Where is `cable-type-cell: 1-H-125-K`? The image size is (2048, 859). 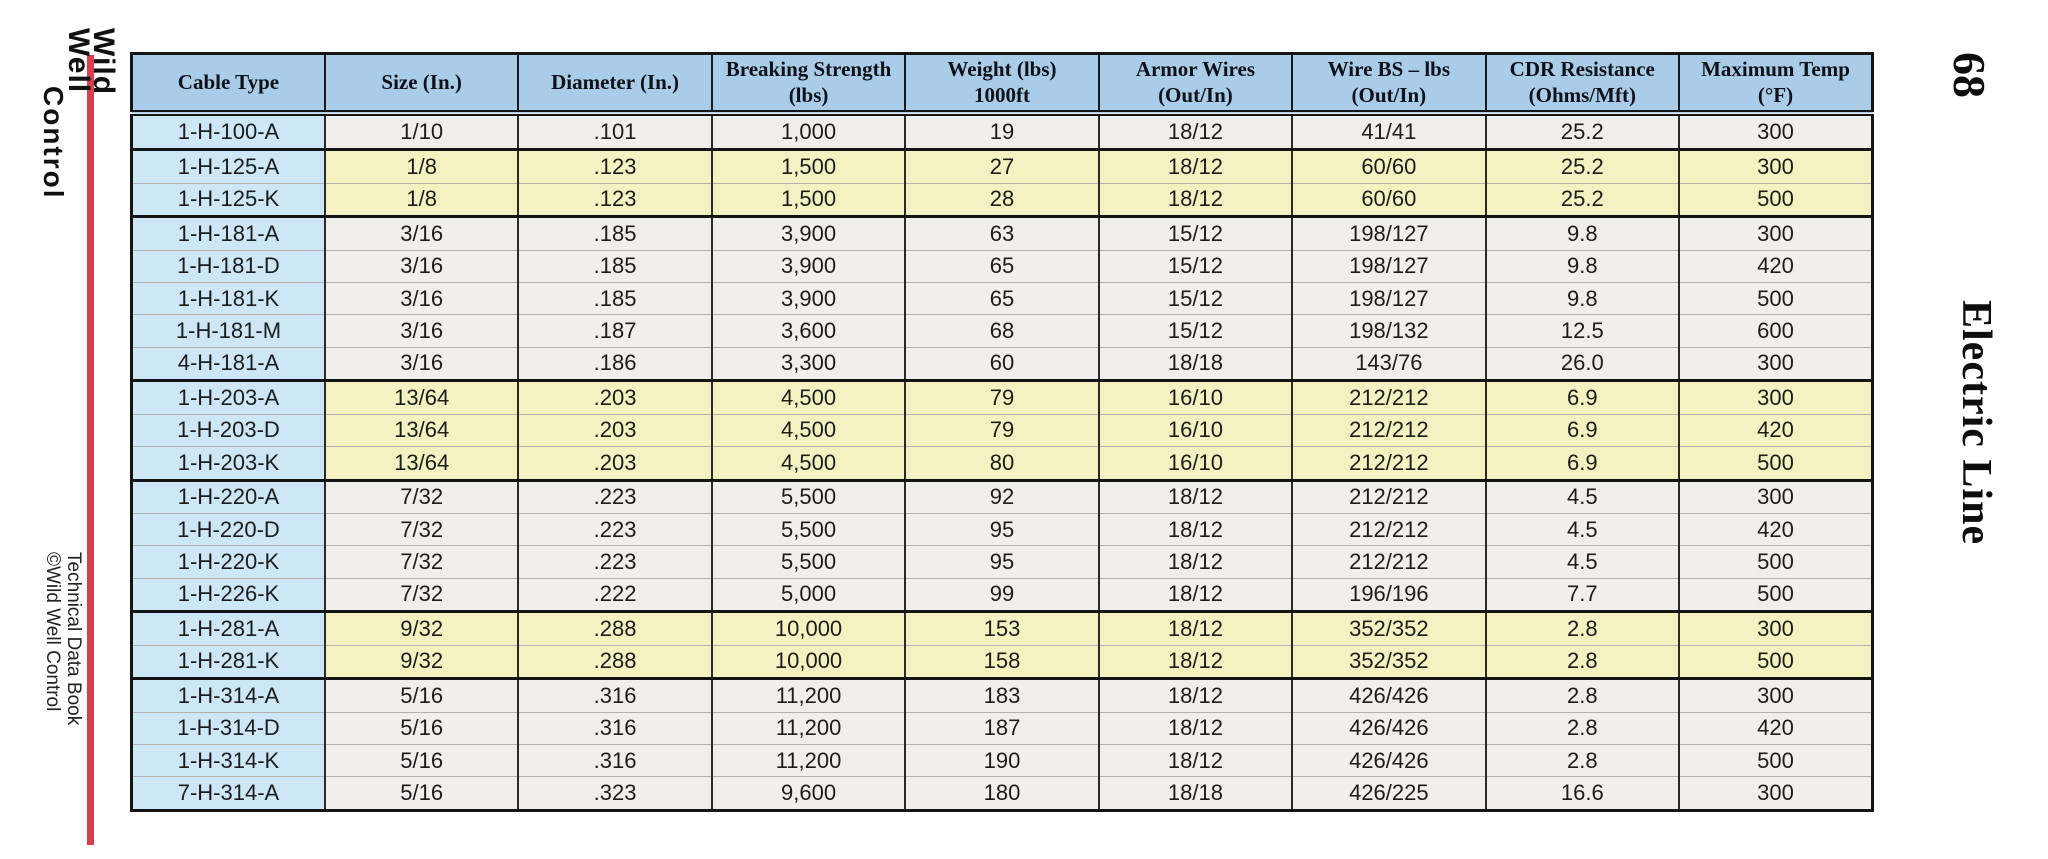
cable-type-cell: 1-H-125-K is located at coordinates (228, 199).